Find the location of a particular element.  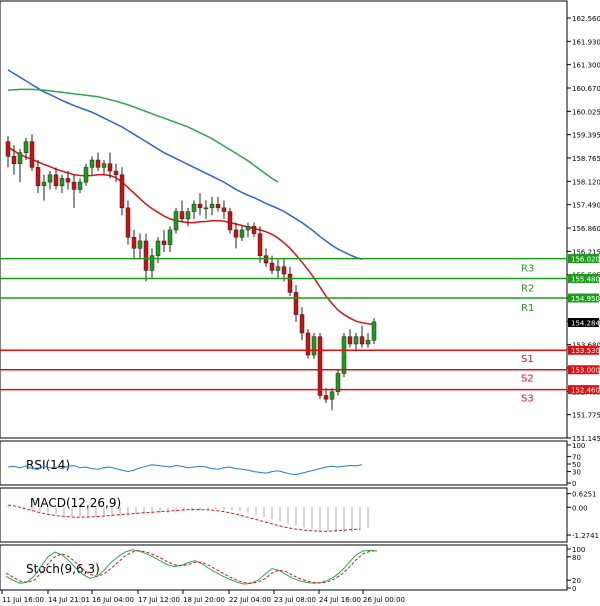

current-price-tag is located at coordinates (583, 323).